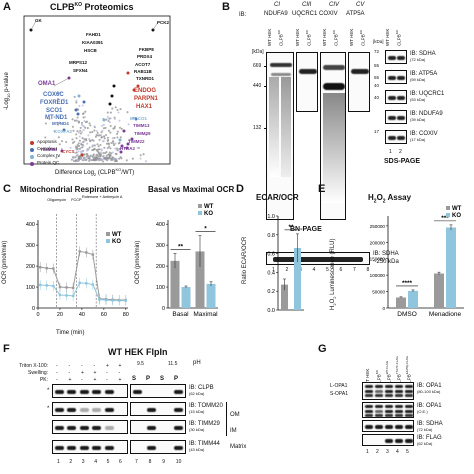  What do you see at coordinates (235, 415) in the screenshot?
I see `compartment-label-om: OM` at bounding box center [235, 415].